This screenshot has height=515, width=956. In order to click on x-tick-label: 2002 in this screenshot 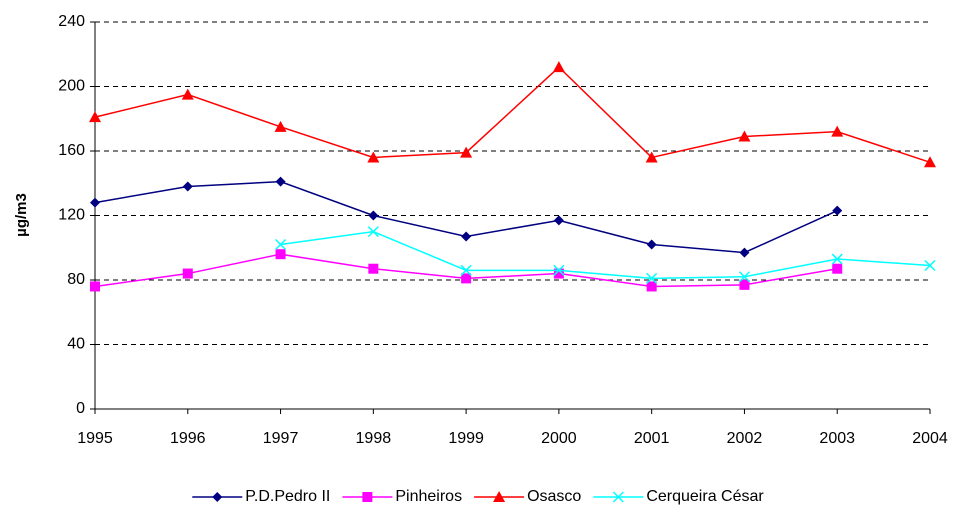, I will do `click(745, 438)`.